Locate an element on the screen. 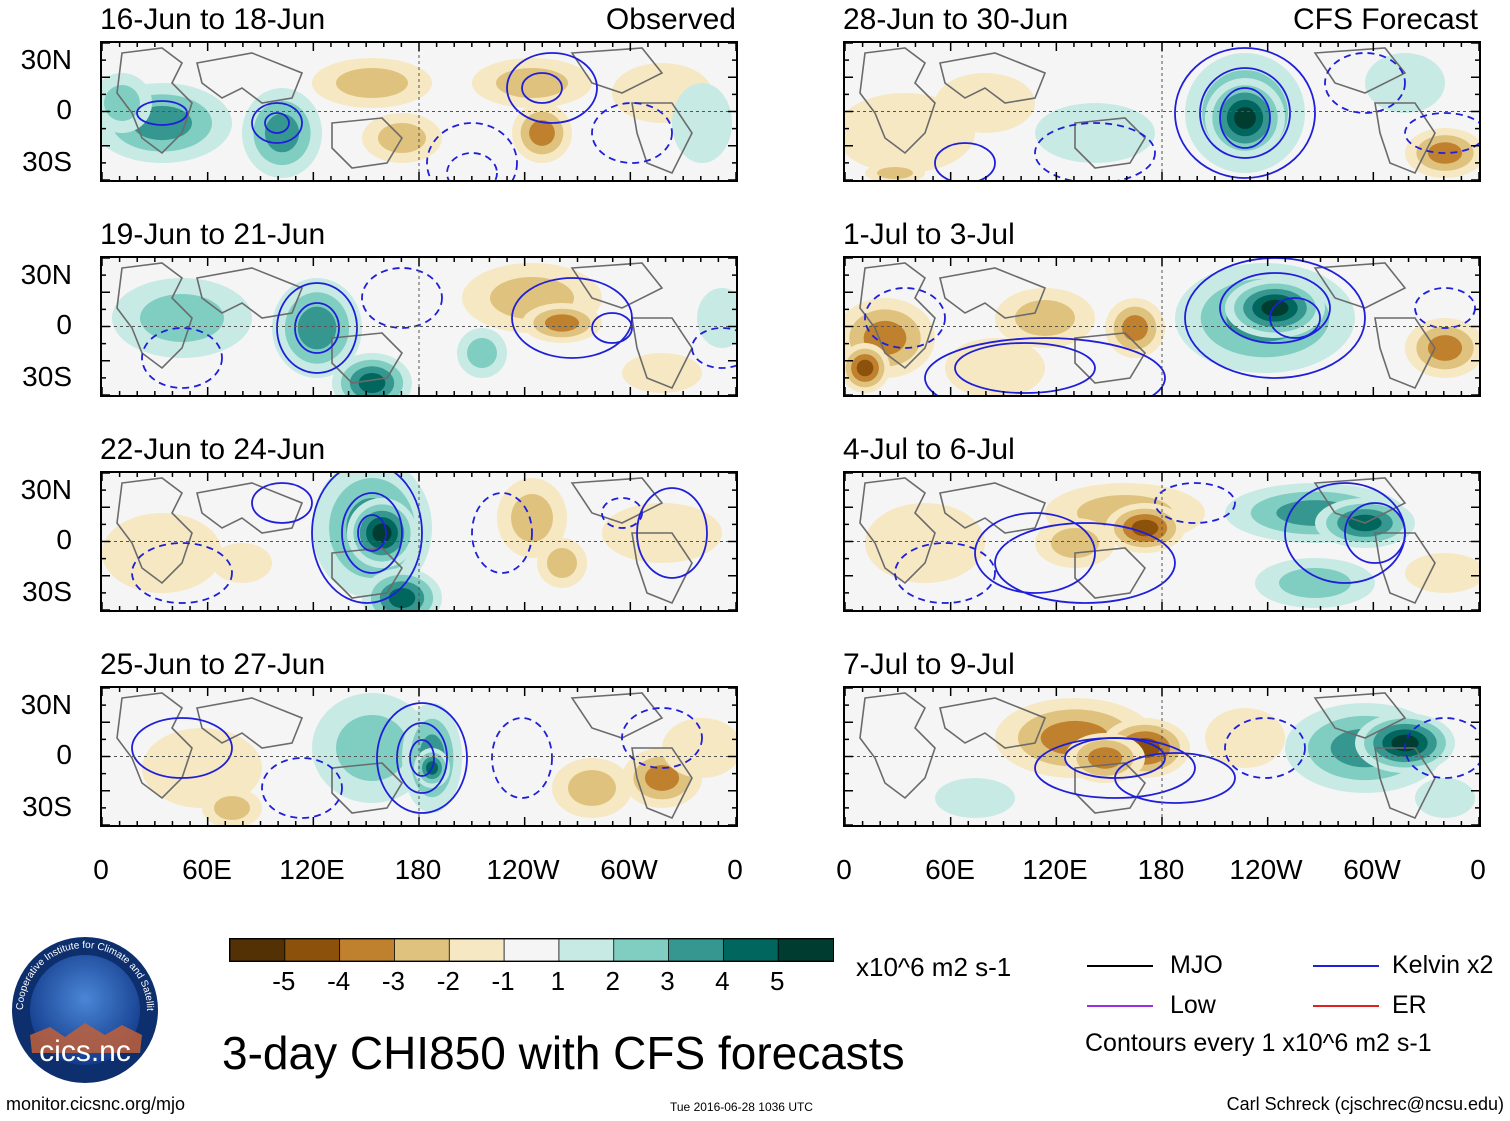 The width and height of the screenshot is (1510, 1121). legend-label-mjo: MJO is located at coordinates (1196, 965).